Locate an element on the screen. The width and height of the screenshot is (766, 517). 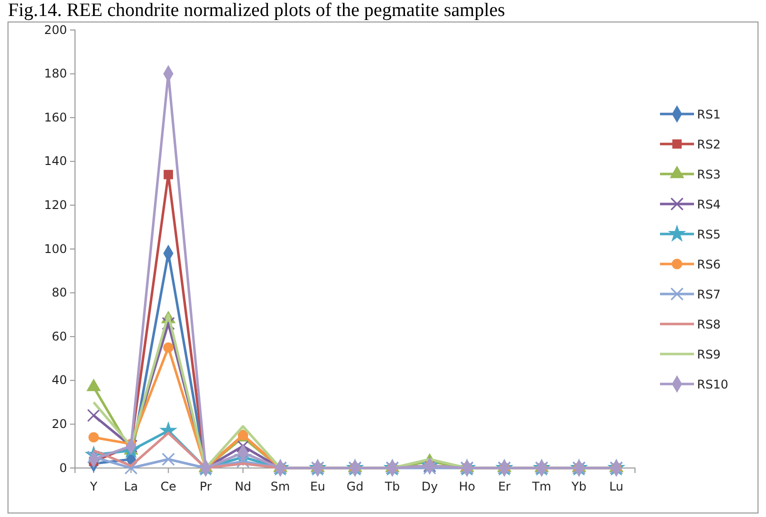
y-tick-label: 160 is located at coordinates (55, 117).